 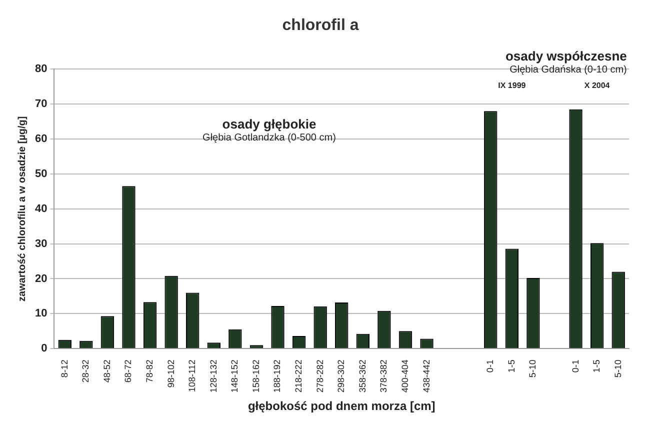 I want to click on x-tick-label: 378-382, so click(x=383, y=376).